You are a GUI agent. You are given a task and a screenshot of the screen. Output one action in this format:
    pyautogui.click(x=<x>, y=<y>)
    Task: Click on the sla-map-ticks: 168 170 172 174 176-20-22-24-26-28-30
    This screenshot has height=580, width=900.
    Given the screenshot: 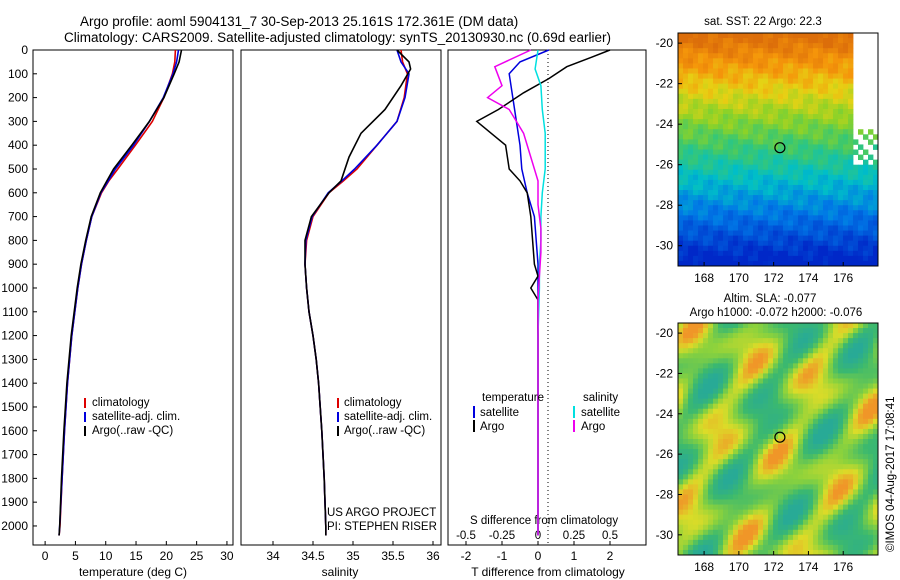 What is the action you would take?
    pyautogui.click(x=755, y=450)
    